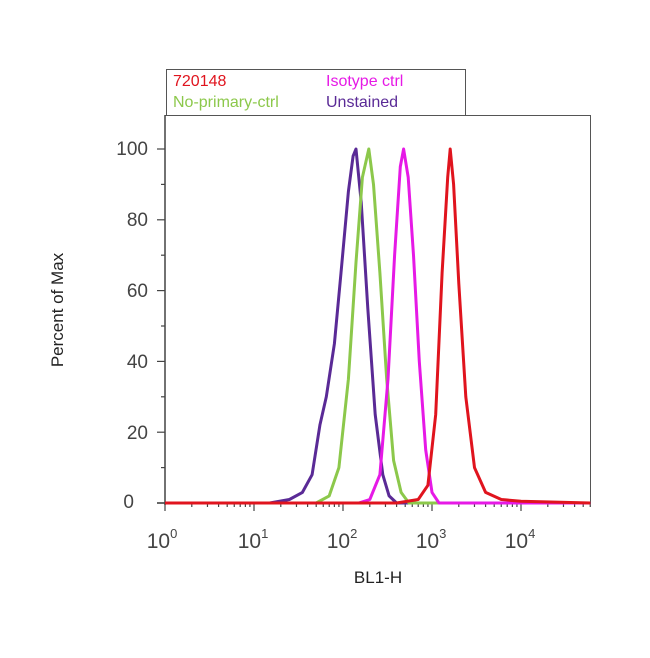  What do you see at coordinates (137, 362) in the screenshot?
I see `y-tick-label-40: 40` at bounding box center [137, 362].